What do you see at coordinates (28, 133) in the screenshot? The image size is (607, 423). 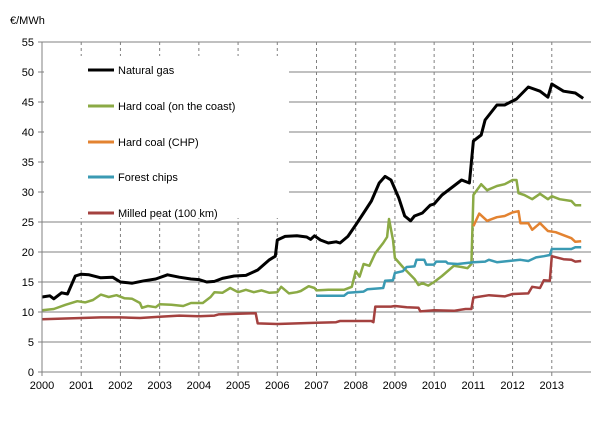 I see `y-tick-label: 40` at bounding box center [28, 133].